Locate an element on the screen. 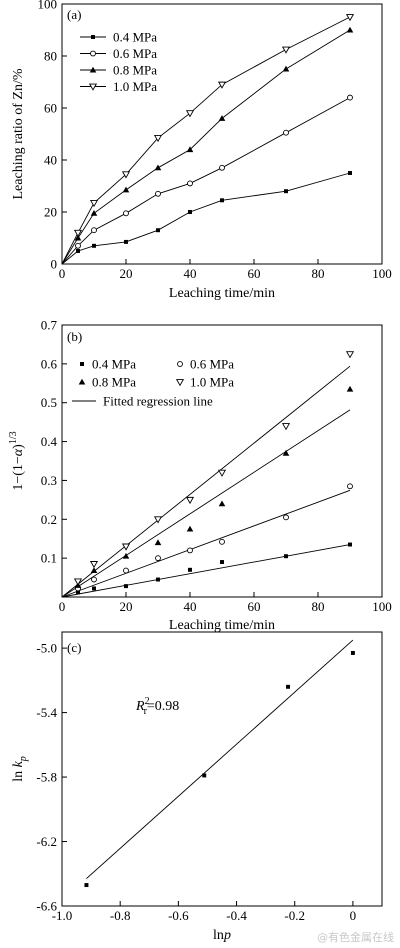 The width and height of the screenshot is (400, 948). x-tick-label: 40 is located at coordinates (190, 273).